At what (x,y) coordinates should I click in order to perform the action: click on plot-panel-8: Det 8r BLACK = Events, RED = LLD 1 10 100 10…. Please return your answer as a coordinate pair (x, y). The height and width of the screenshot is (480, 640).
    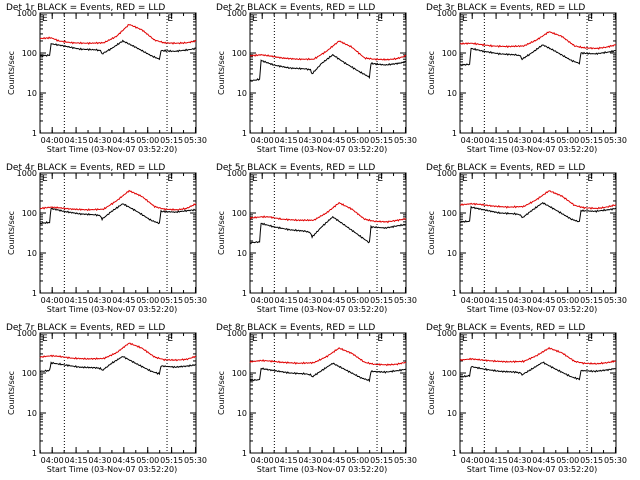
    Looking at the image, I should click on (316, 398).